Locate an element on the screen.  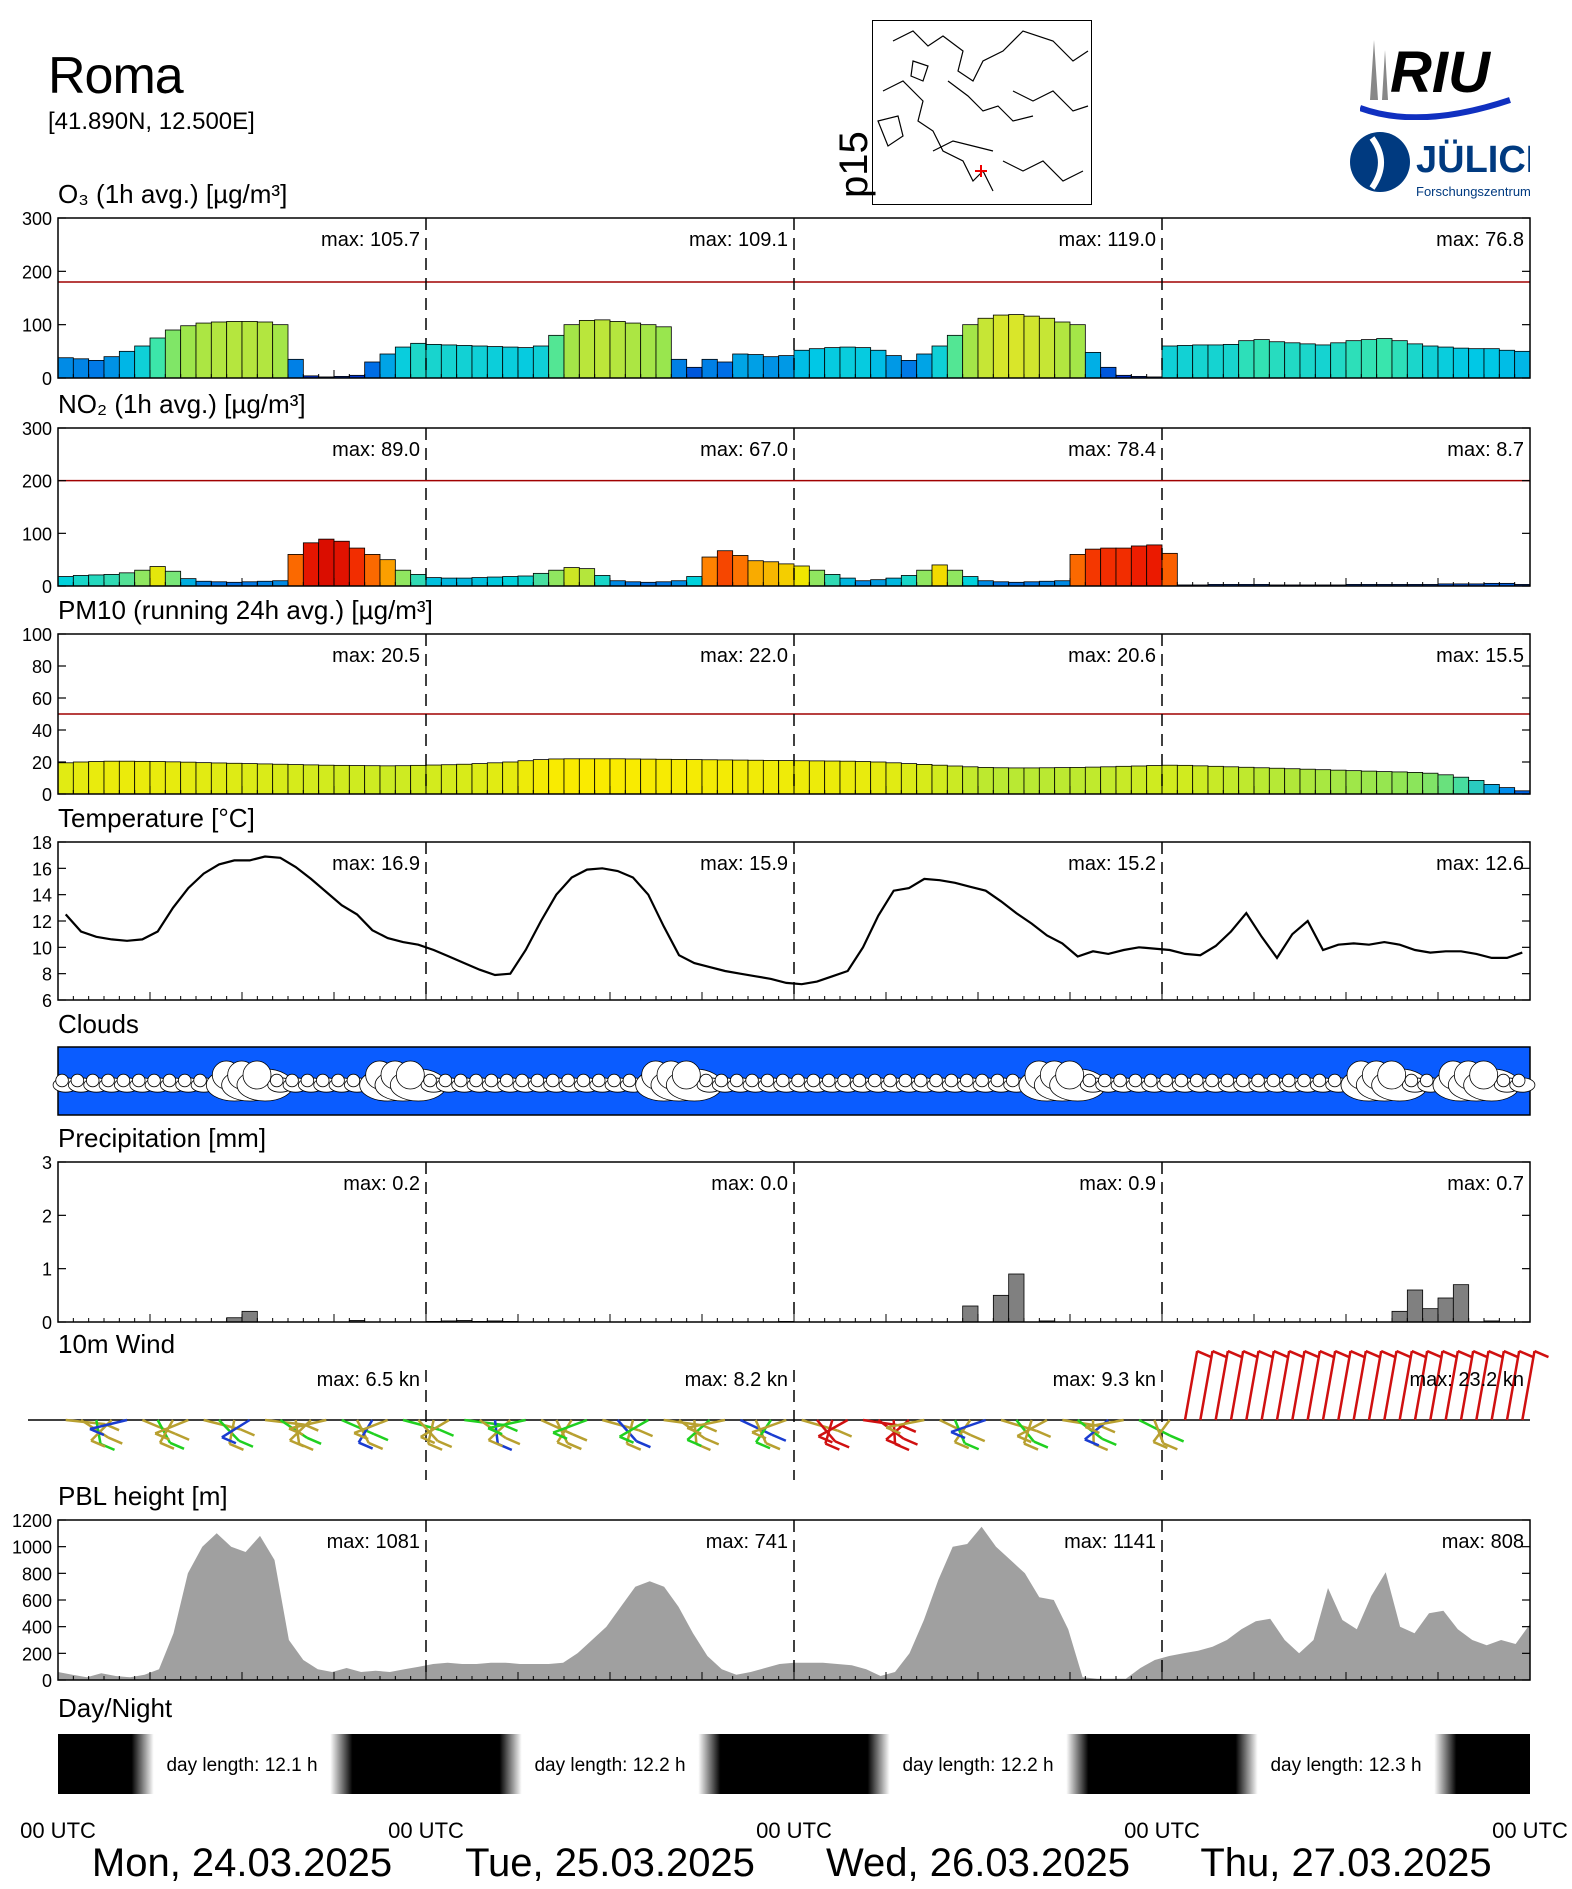
panel-title: 10m Wind is located at coordinates (116, 1344).